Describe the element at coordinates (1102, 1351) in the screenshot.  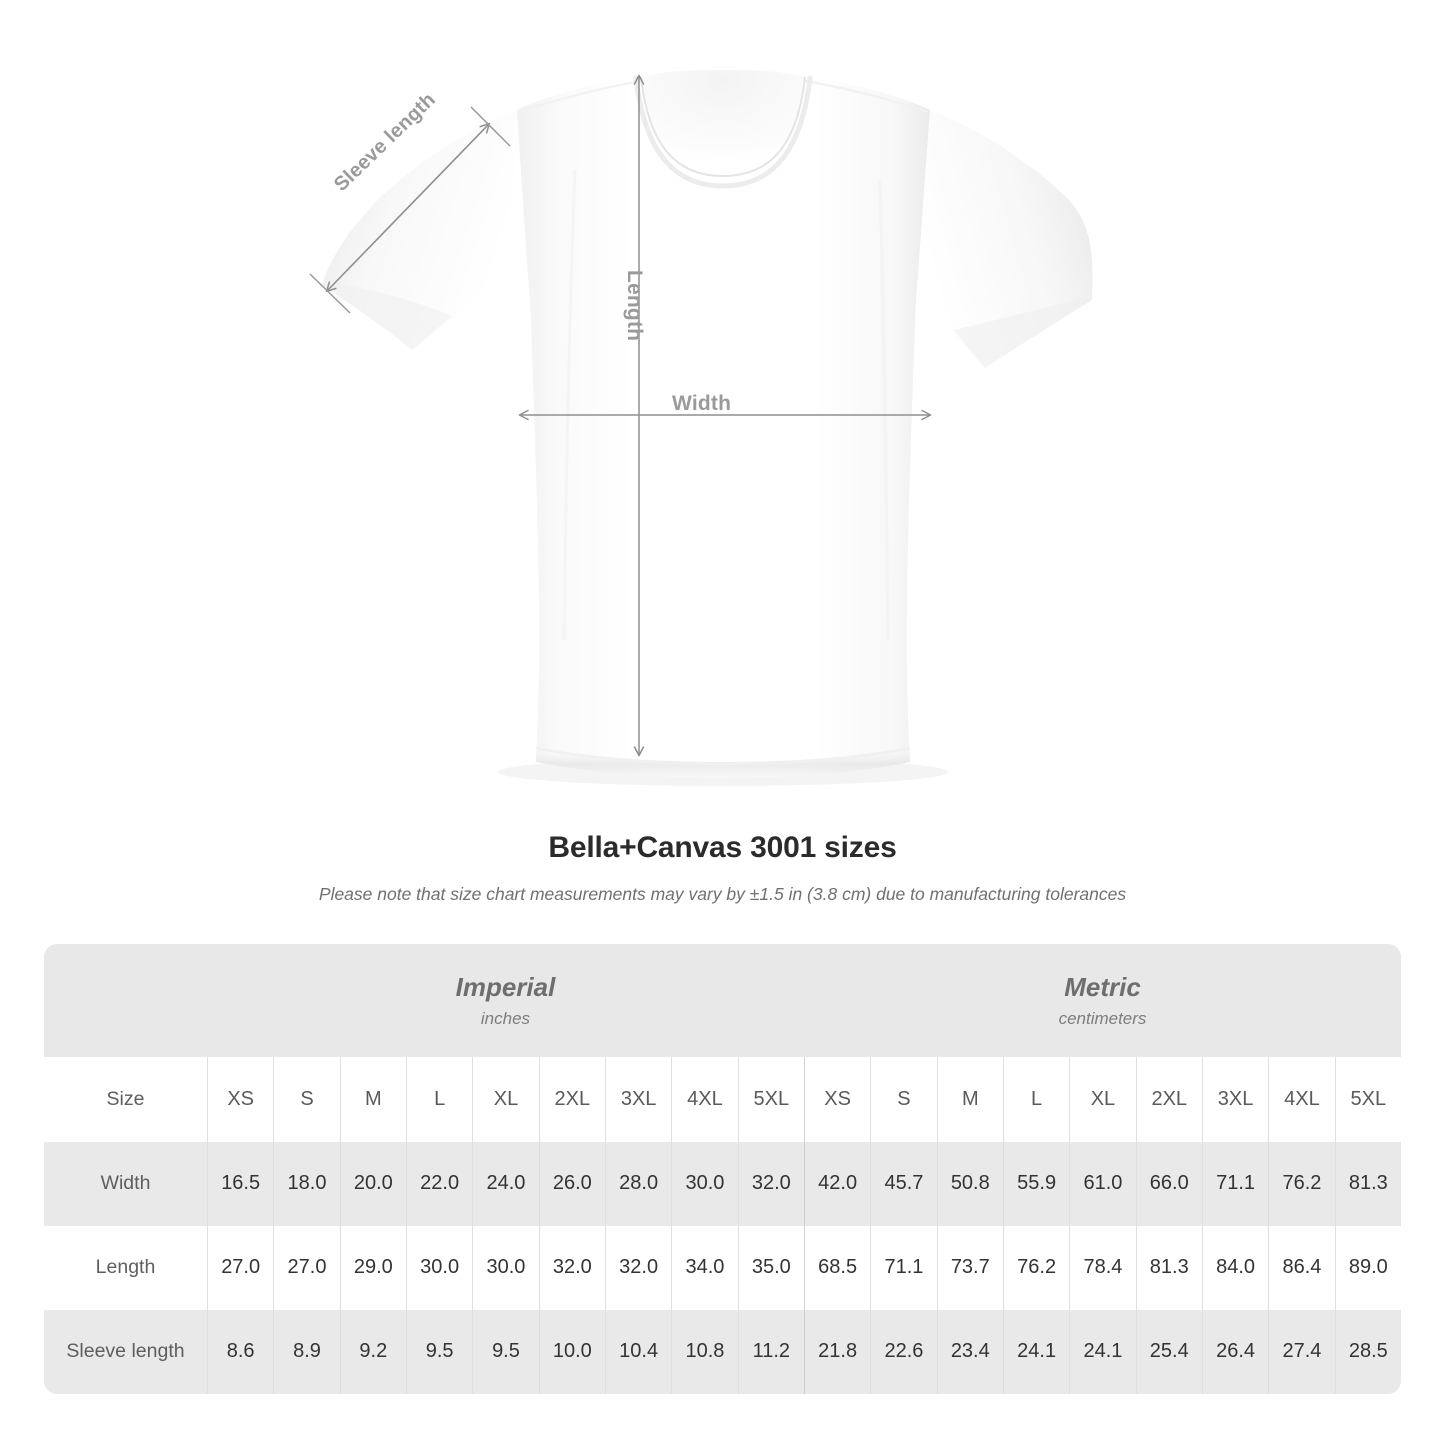
I see `cell-sleeve-met-xl: 24.1` at that location.